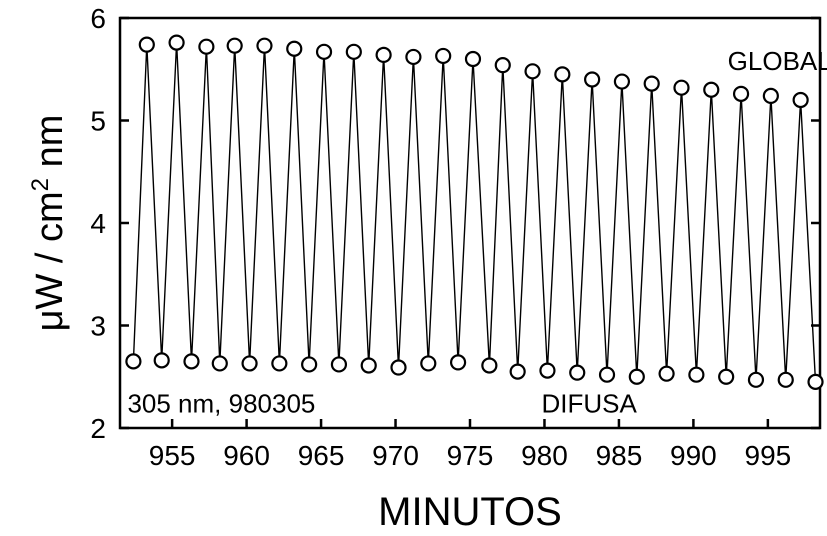  I want to click on y-axis-title-main: μW / cm, so click(50, 261).